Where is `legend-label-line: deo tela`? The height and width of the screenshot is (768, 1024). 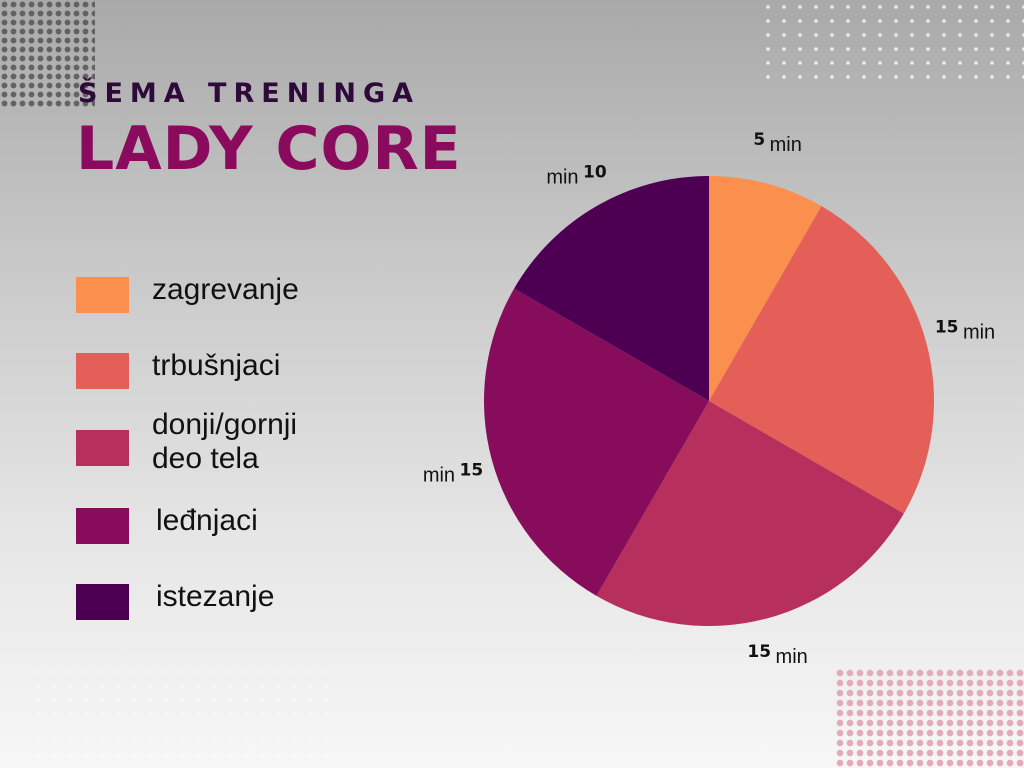 legend-label-line: deo tela is located at coordinates (205, 458).